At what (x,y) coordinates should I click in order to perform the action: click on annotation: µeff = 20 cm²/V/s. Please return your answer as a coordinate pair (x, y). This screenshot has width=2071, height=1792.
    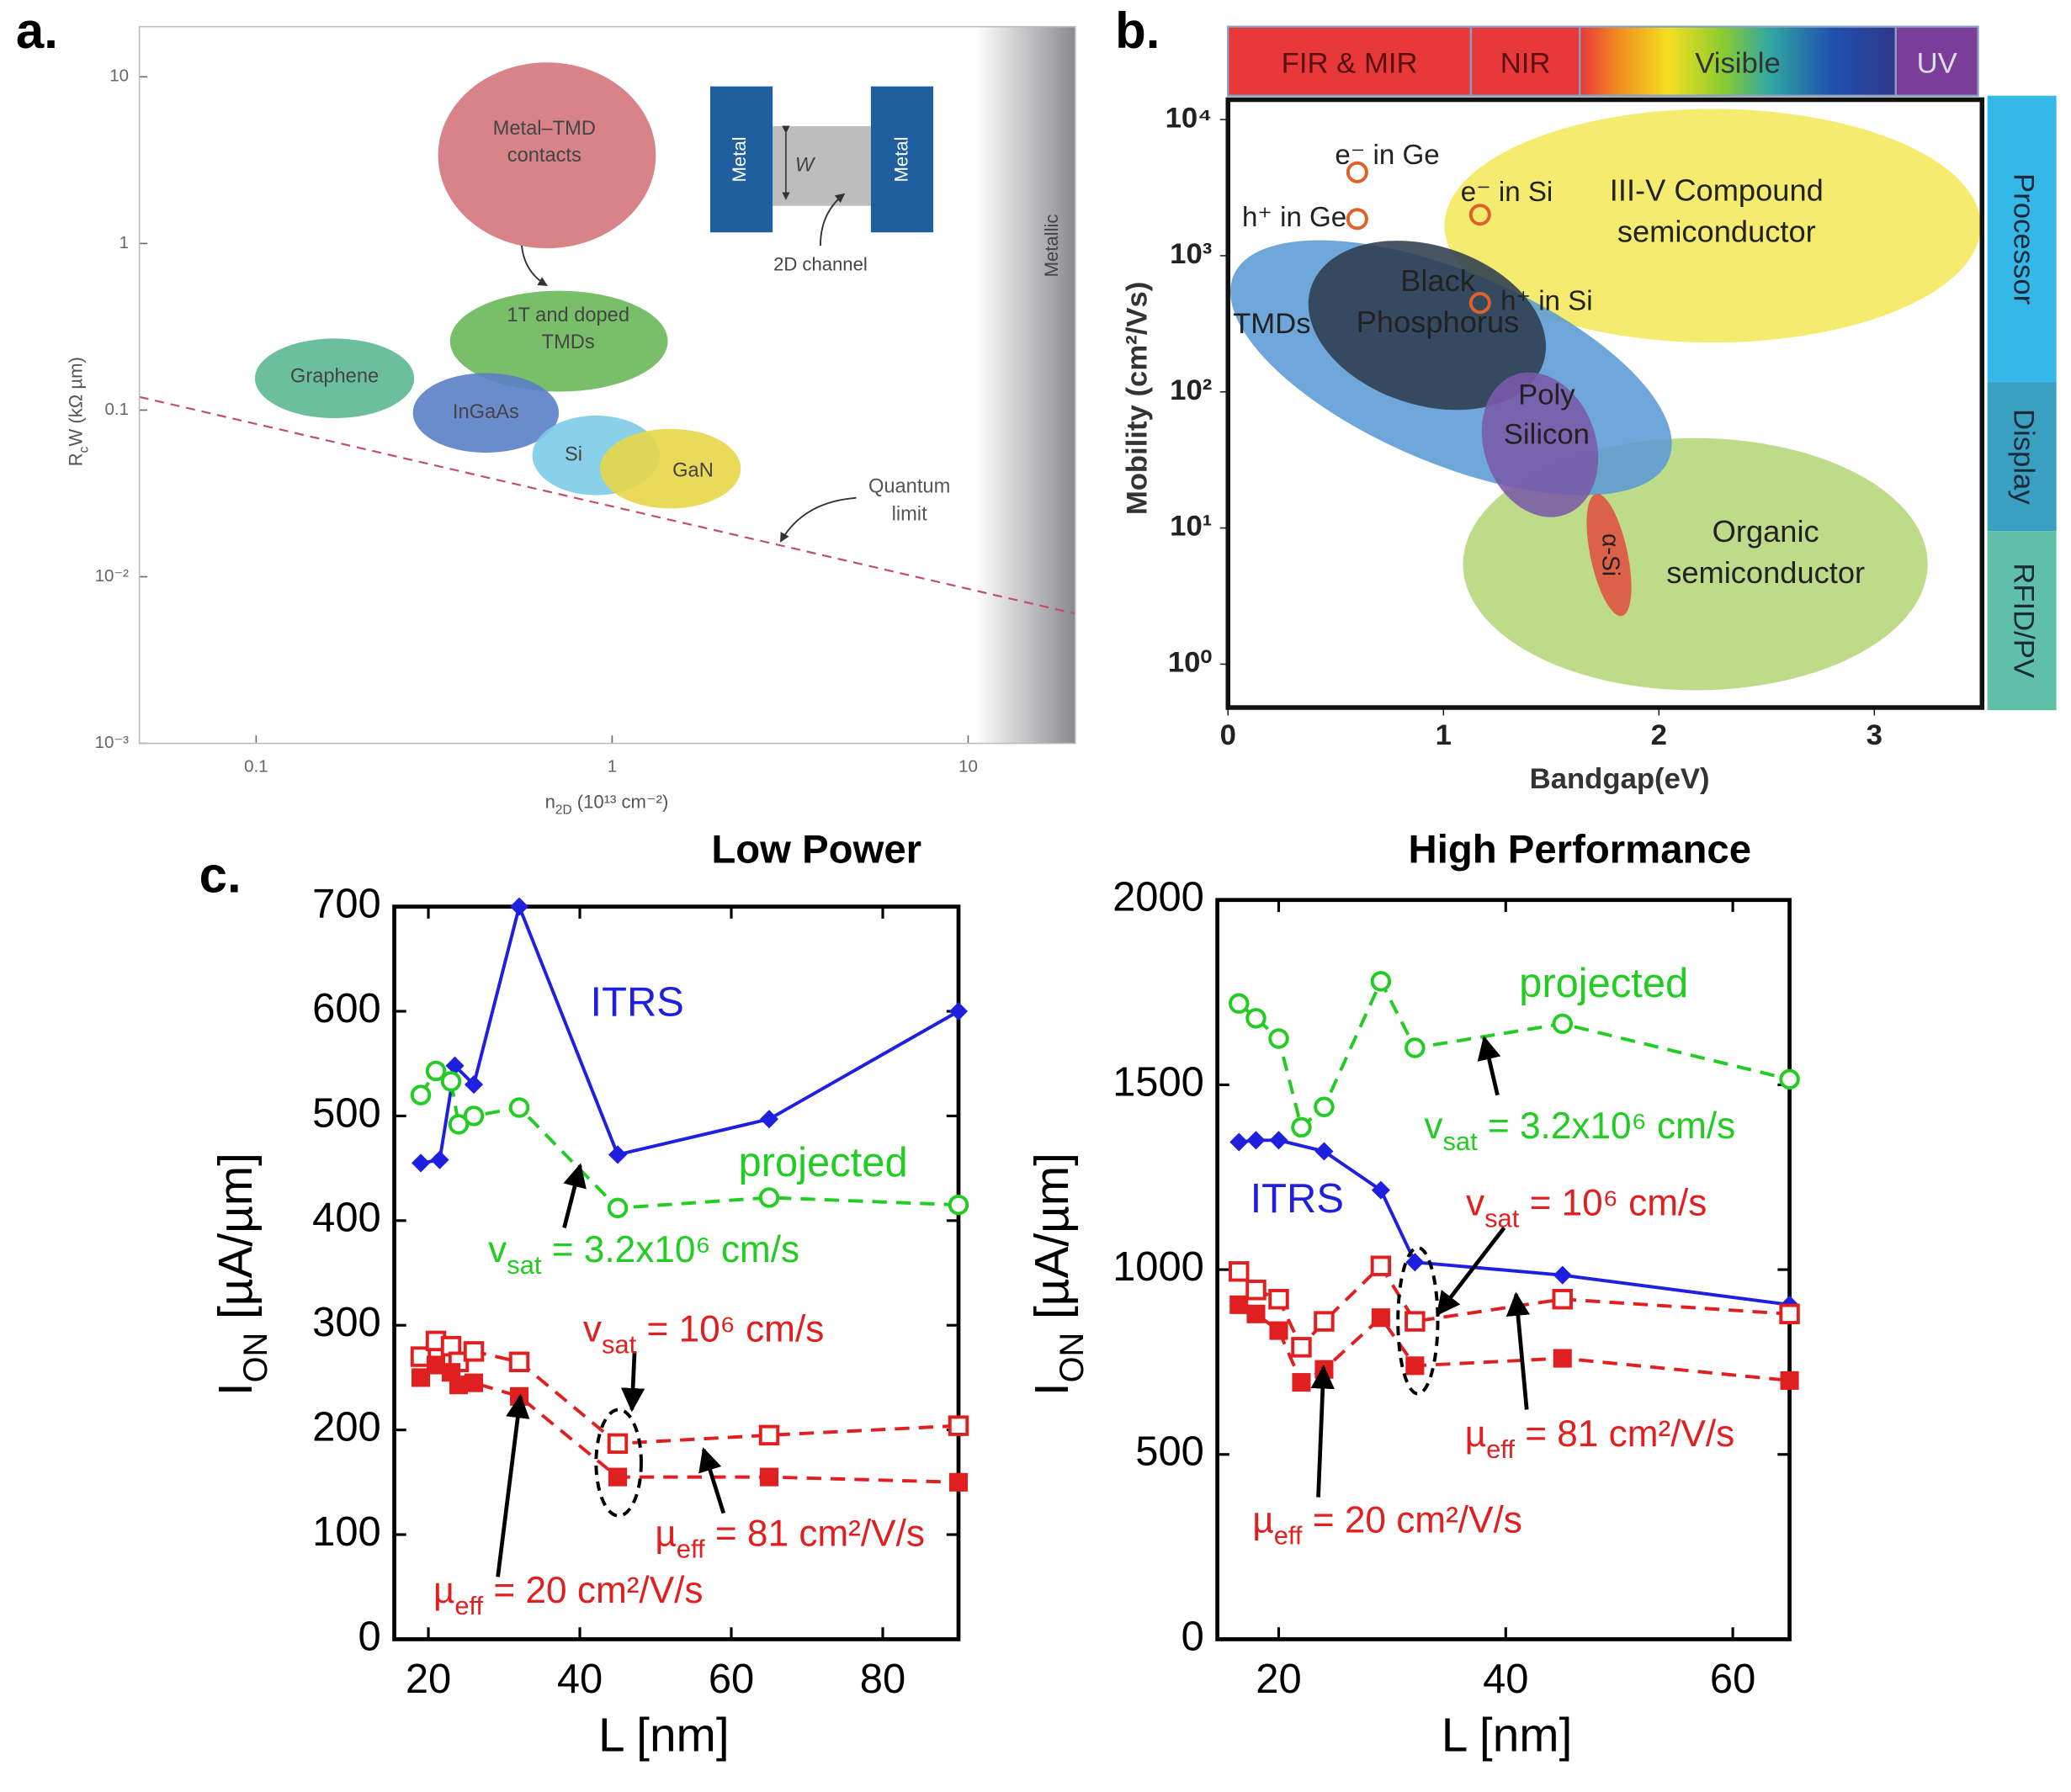
    Looking at the image, I should click on (1387, 1524).